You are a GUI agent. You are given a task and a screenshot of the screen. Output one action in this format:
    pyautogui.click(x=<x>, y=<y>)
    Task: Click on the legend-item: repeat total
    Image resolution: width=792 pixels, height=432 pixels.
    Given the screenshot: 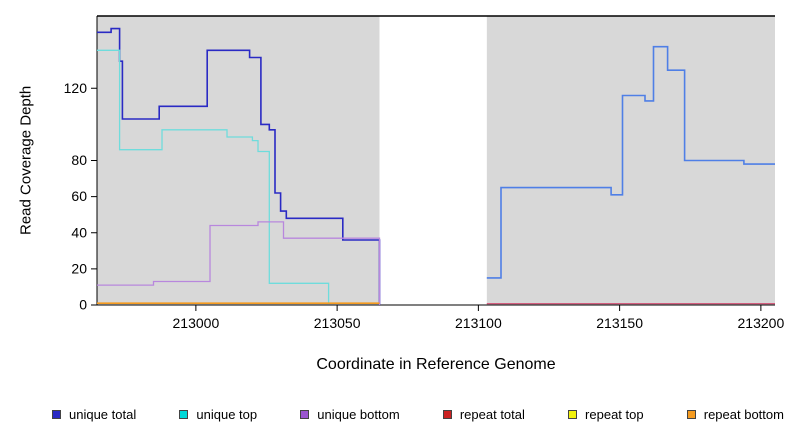 What is the action you would take?
    pyautogui.click(x=483, y=414)
    